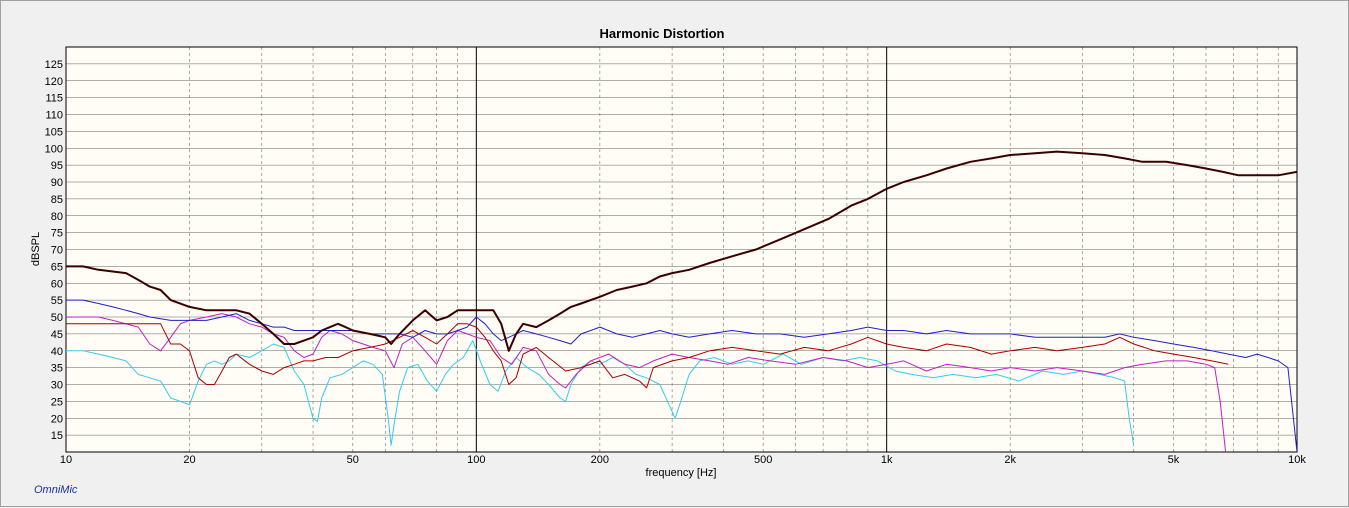  Describe the element at coordinates (66, 460) in the screenshot. I see `x-tick-label: 10` at that location.